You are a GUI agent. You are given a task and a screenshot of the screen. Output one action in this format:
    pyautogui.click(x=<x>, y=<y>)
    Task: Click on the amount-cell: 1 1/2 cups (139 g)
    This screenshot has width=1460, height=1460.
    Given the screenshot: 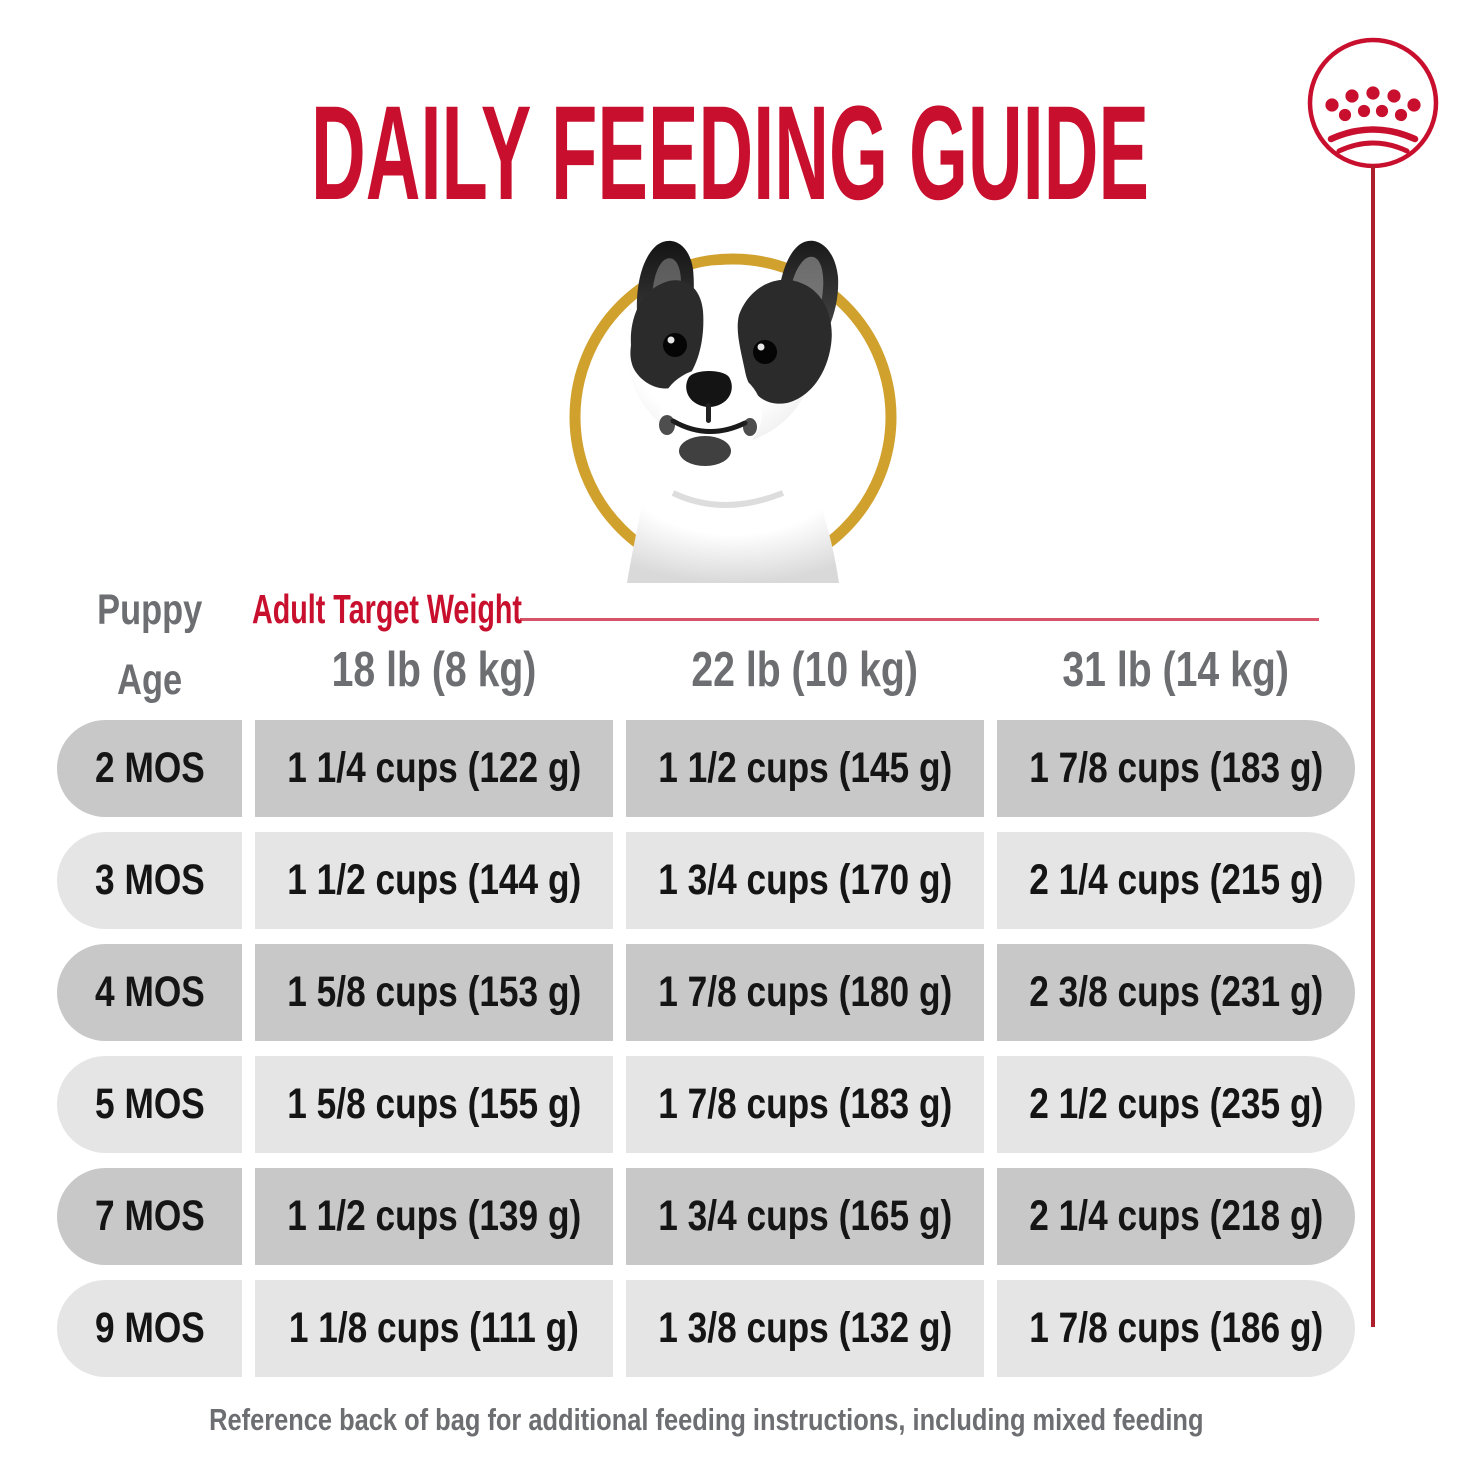 What is the action you would take?
    pyautogui.click(x=434, y=1216)
    